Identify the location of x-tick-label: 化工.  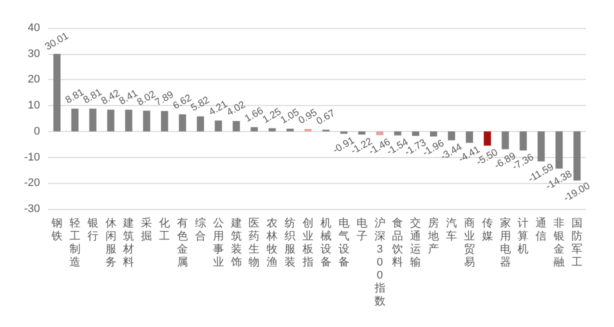
(164, 230).